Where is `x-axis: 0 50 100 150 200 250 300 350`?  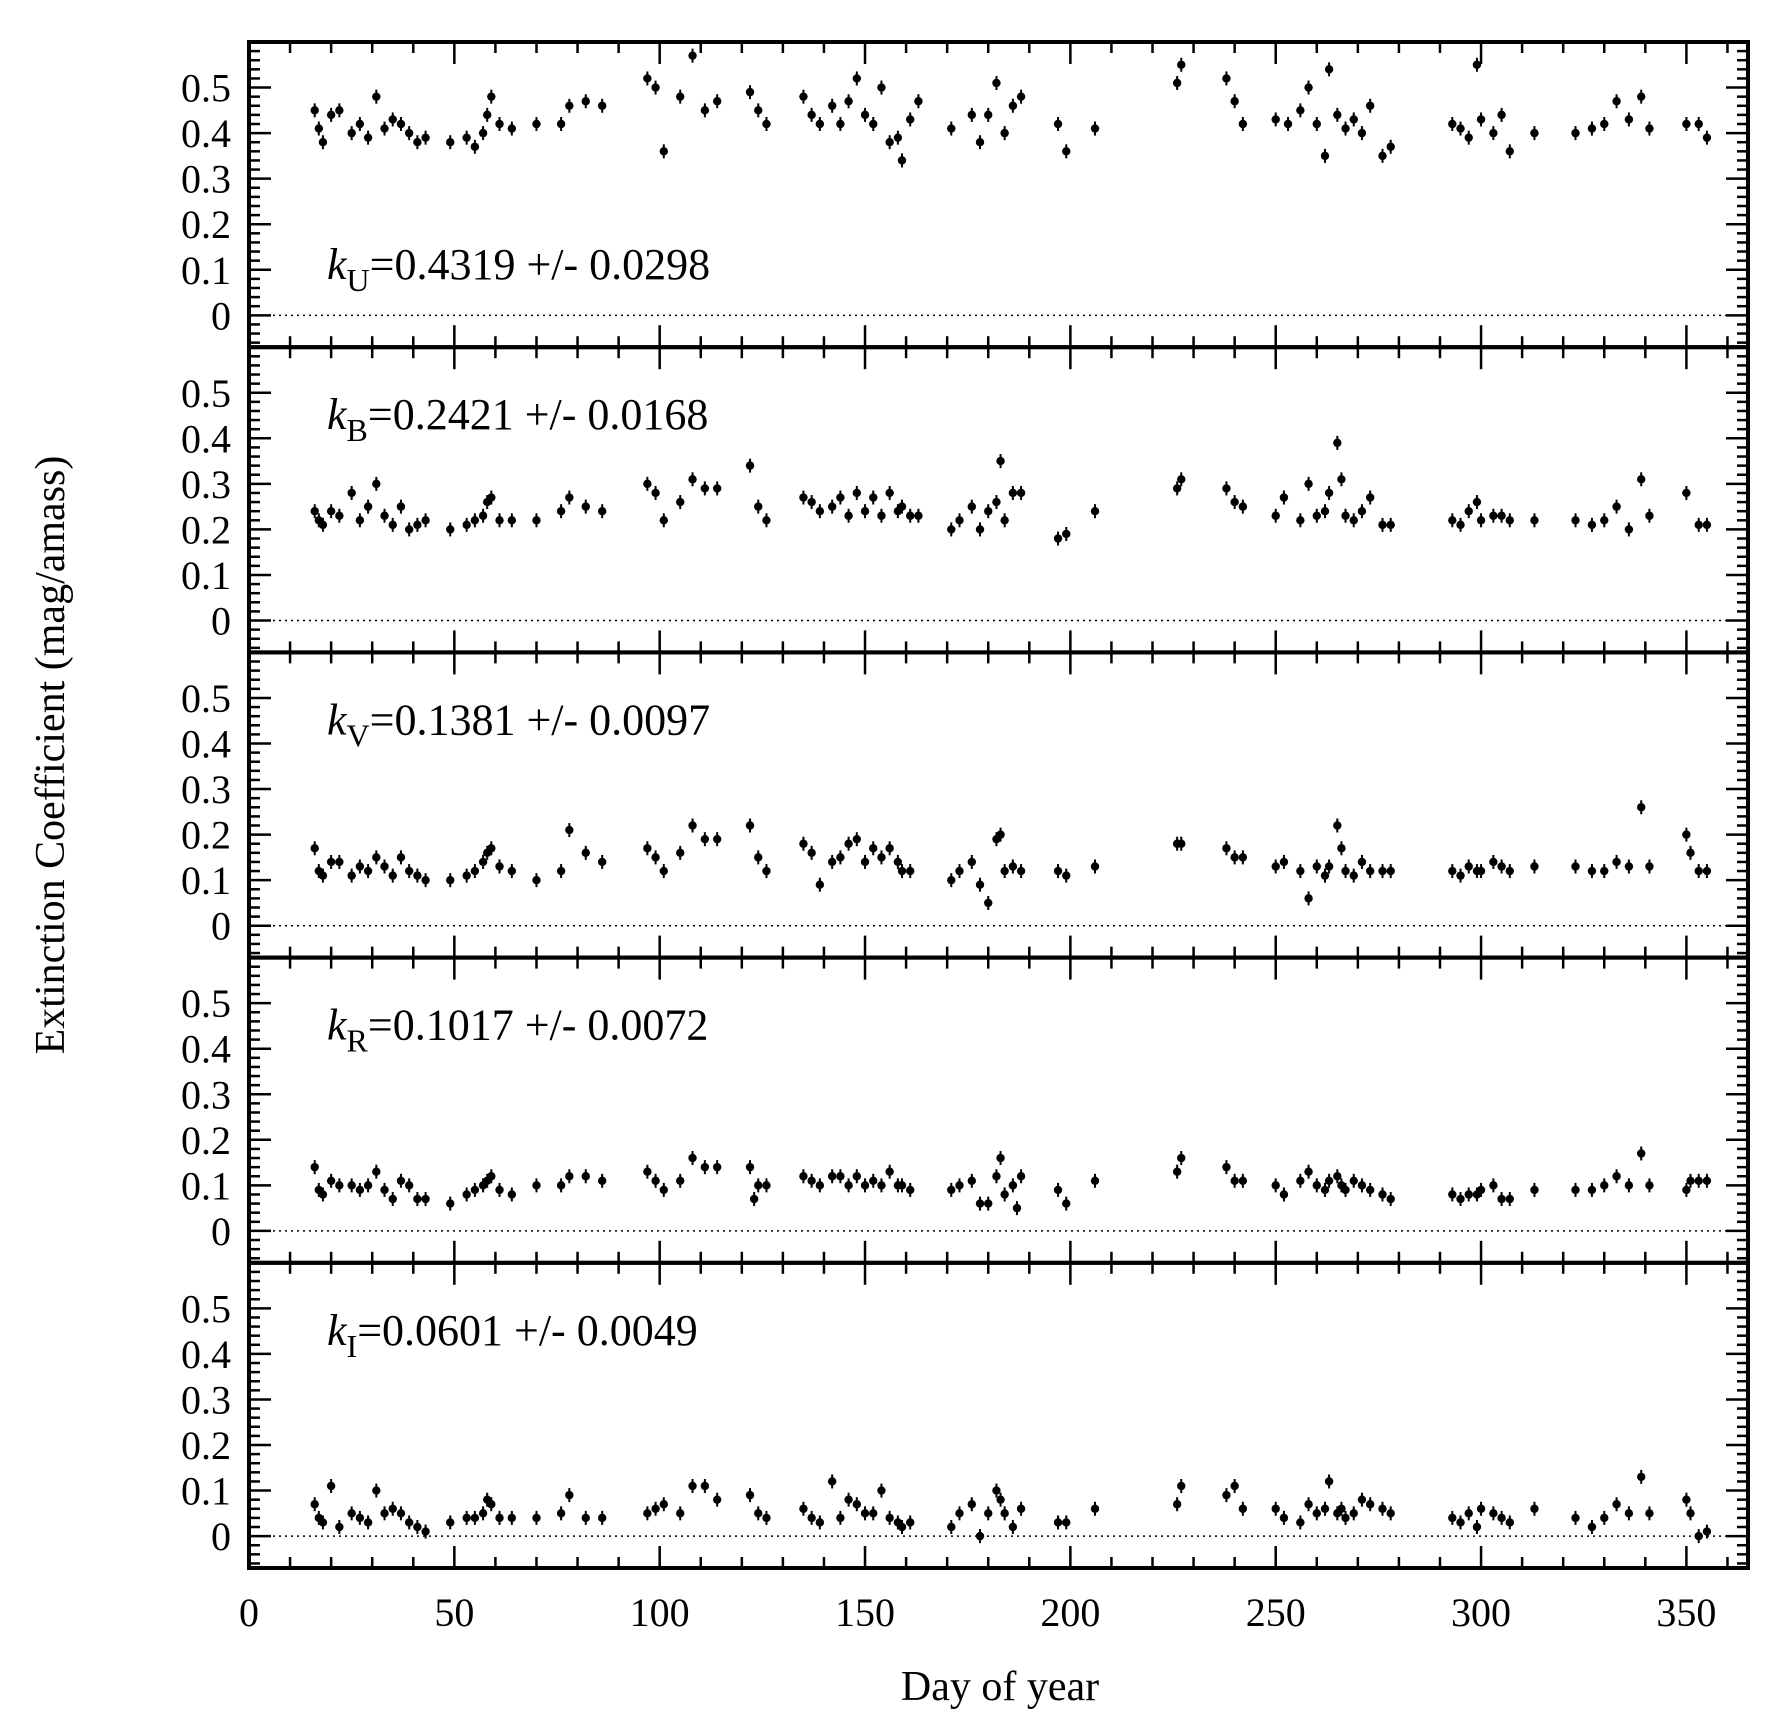 x-axis: 0 50 100 150 200 250 300 350 is located at coordinates (977, 1612).